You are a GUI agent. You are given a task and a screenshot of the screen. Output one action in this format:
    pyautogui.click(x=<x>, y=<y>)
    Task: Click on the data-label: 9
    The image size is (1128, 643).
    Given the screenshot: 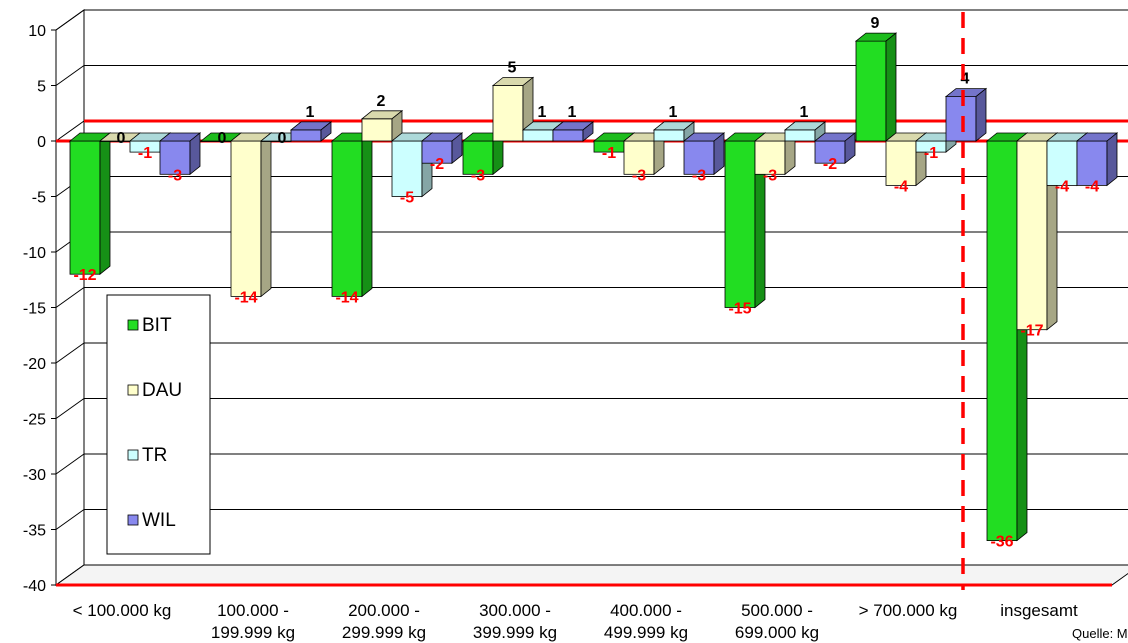 What is the action you would take?
    pyautogui.click(x=875, y=23)
    